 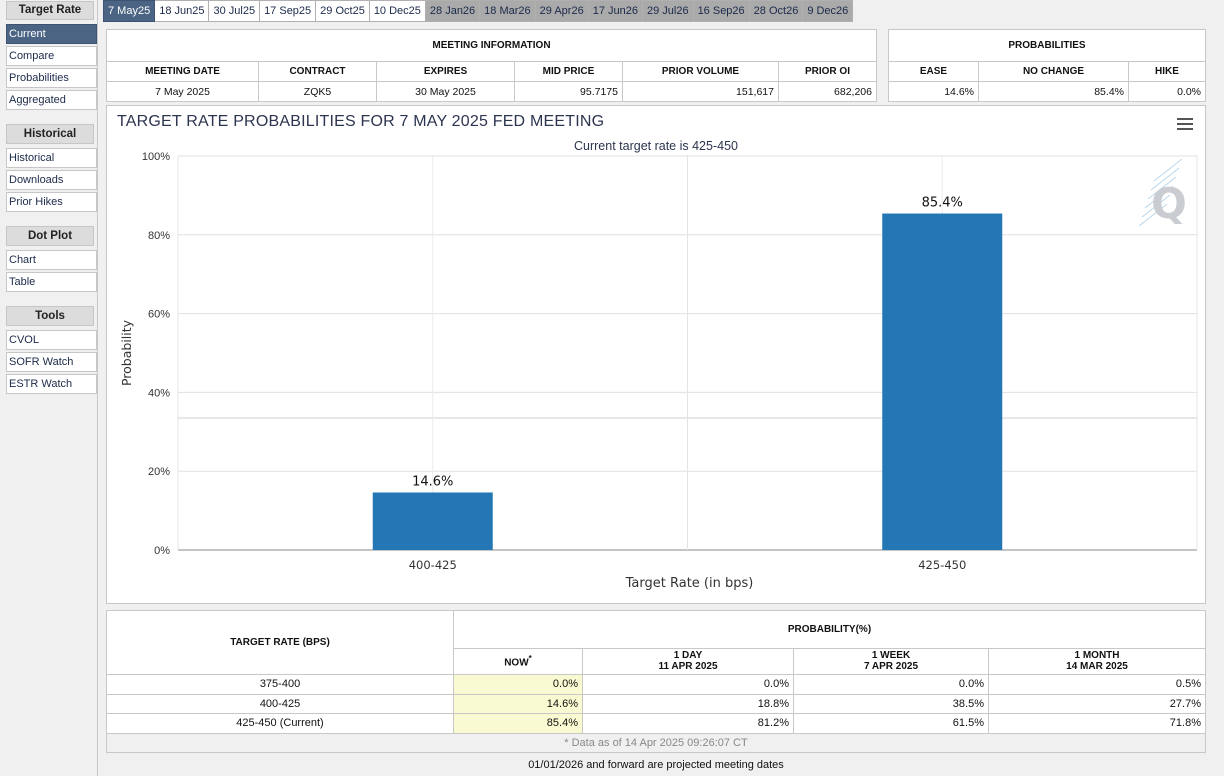 I want to click on sidebar-item-probabilities: Probabilities, so click(x=51, y=78).